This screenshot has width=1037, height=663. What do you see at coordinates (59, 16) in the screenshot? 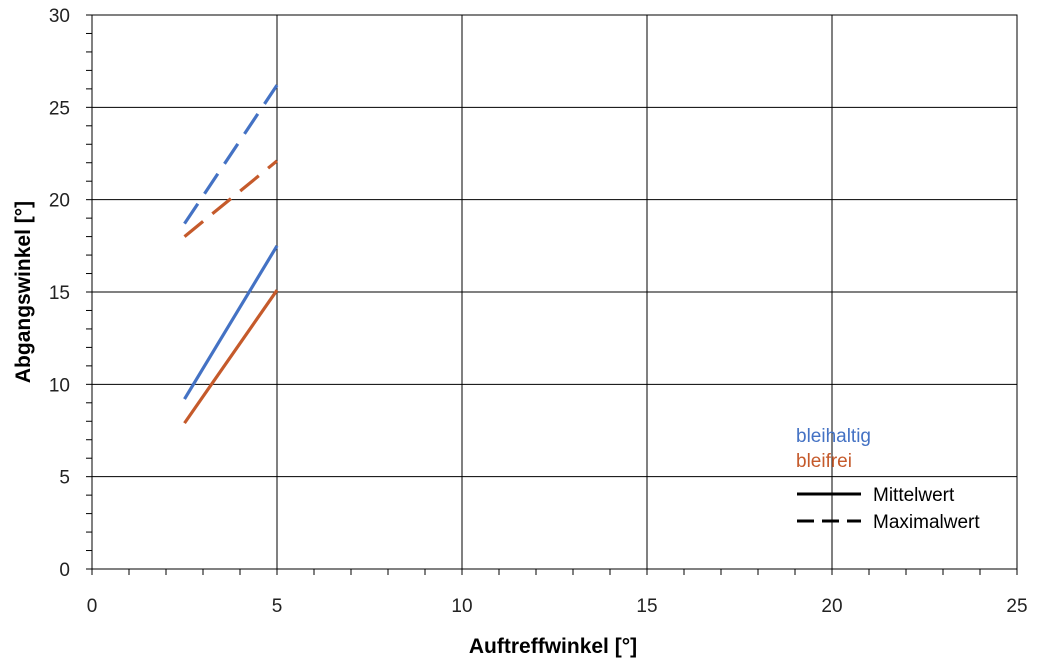
I see `y-tick-label: 30` at bounding box center [59, 16].